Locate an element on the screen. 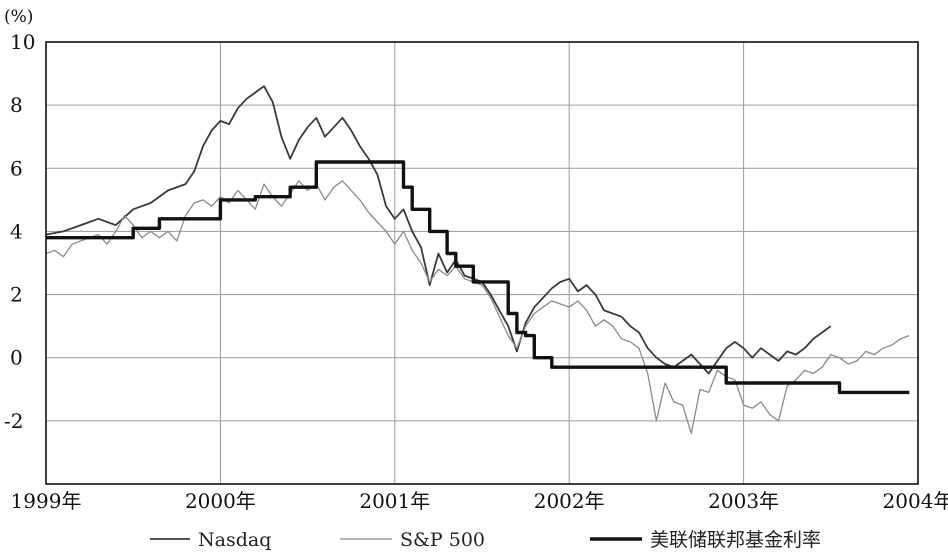  x-tick-label: 2000年 is located at coordinates (220, 501).